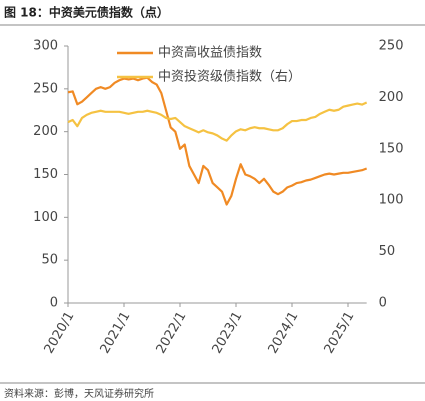 This screenshot has width=425, height=401. I want to click on y2-tick-label: 250, so click(391, 46).